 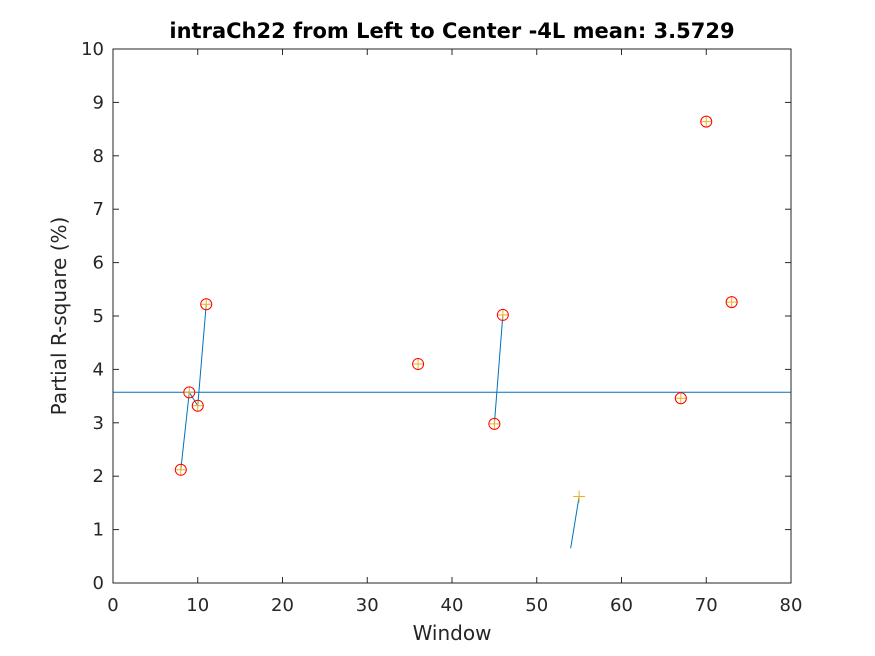 I want to click on y-tick-label: 4, so click(x=98, y=369).